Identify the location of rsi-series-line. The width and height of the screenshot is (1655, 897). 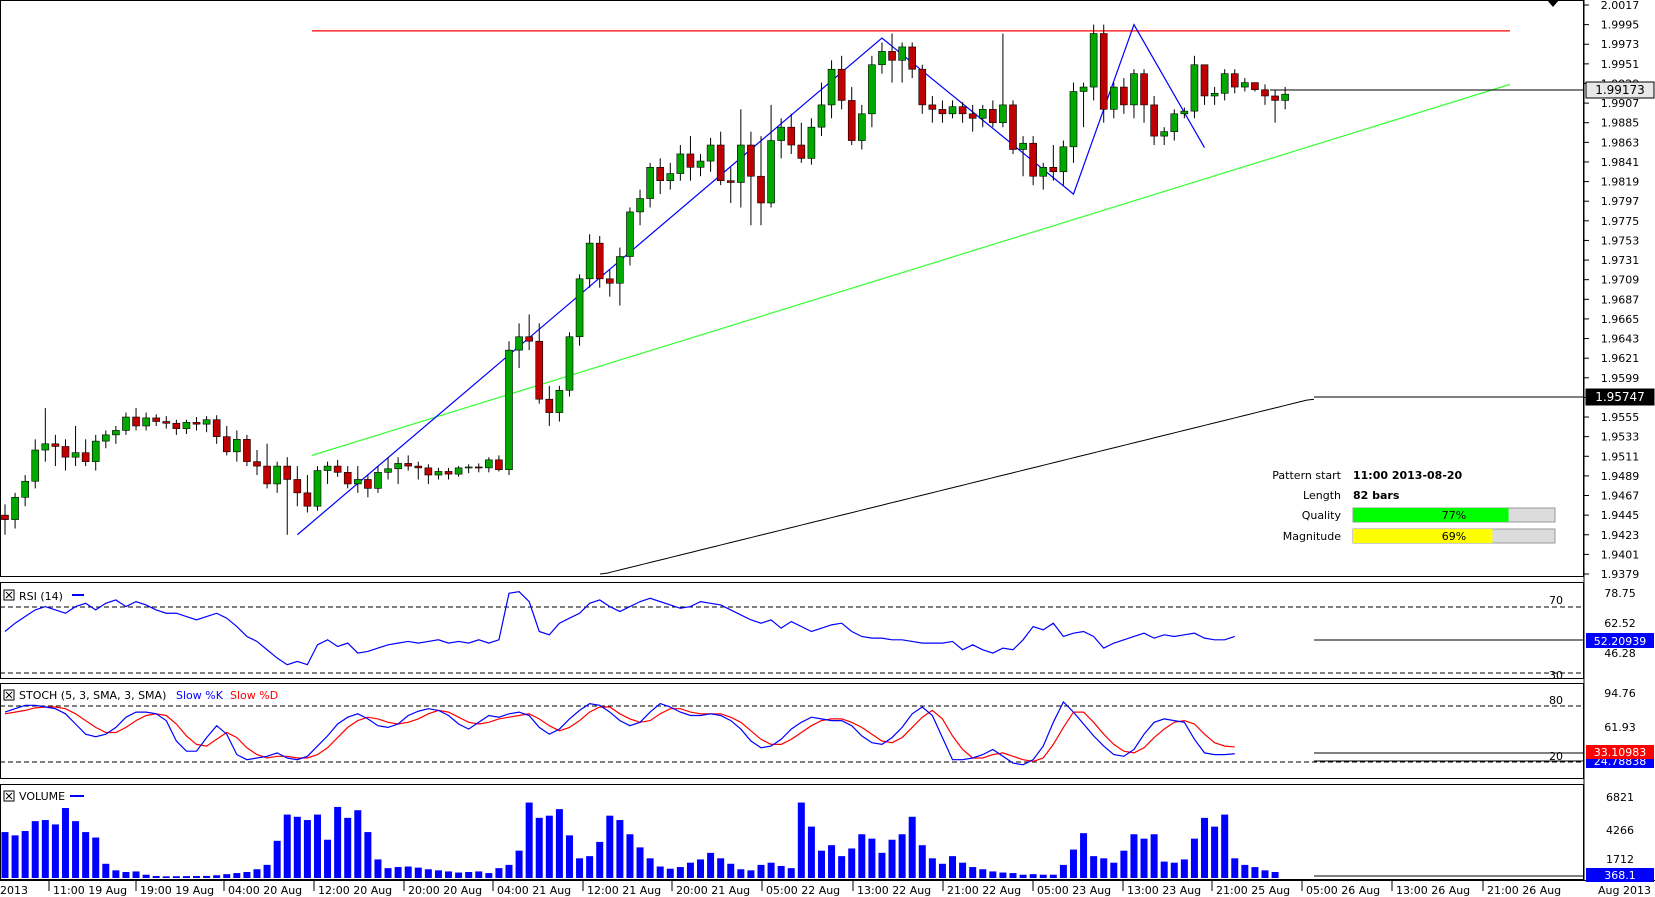
(619, 628).